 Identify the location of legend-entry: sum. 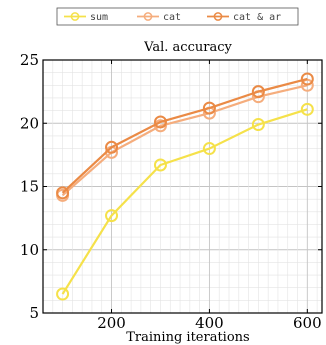
(86, 17).